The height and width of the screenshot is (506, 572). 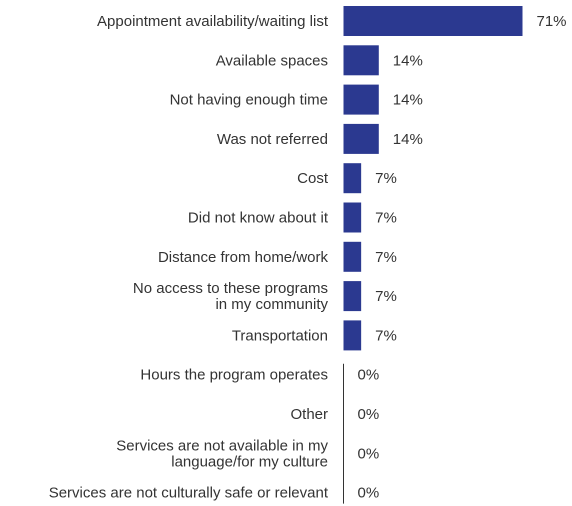 What do you see at coordinates (222, 445) in the screenshot?
I see `category-label-line: Services are not available in my` at bounding box center [222, 445].